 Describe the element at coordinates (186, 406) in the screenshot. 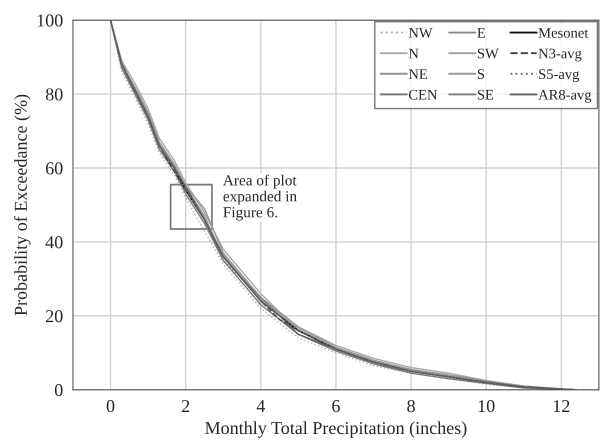

I see `x-tick-label: 2` at that location.